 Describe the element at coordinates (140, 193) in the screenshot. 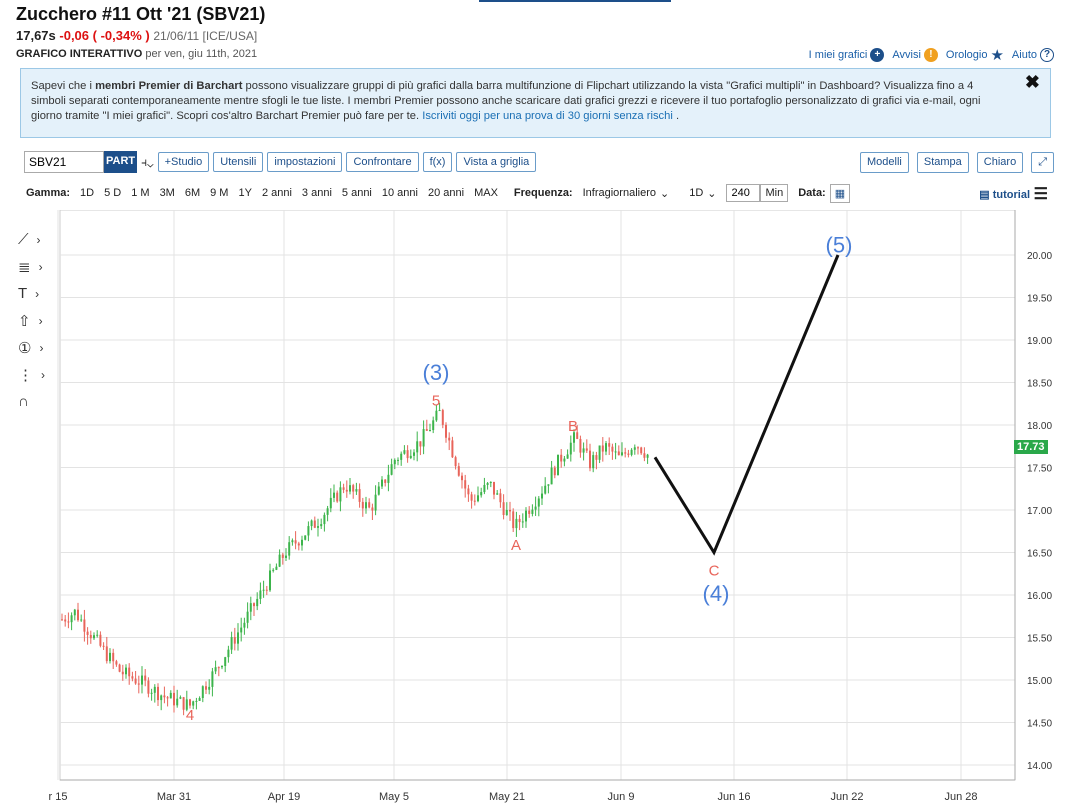

I see `range-1m: 1 M` at that location.